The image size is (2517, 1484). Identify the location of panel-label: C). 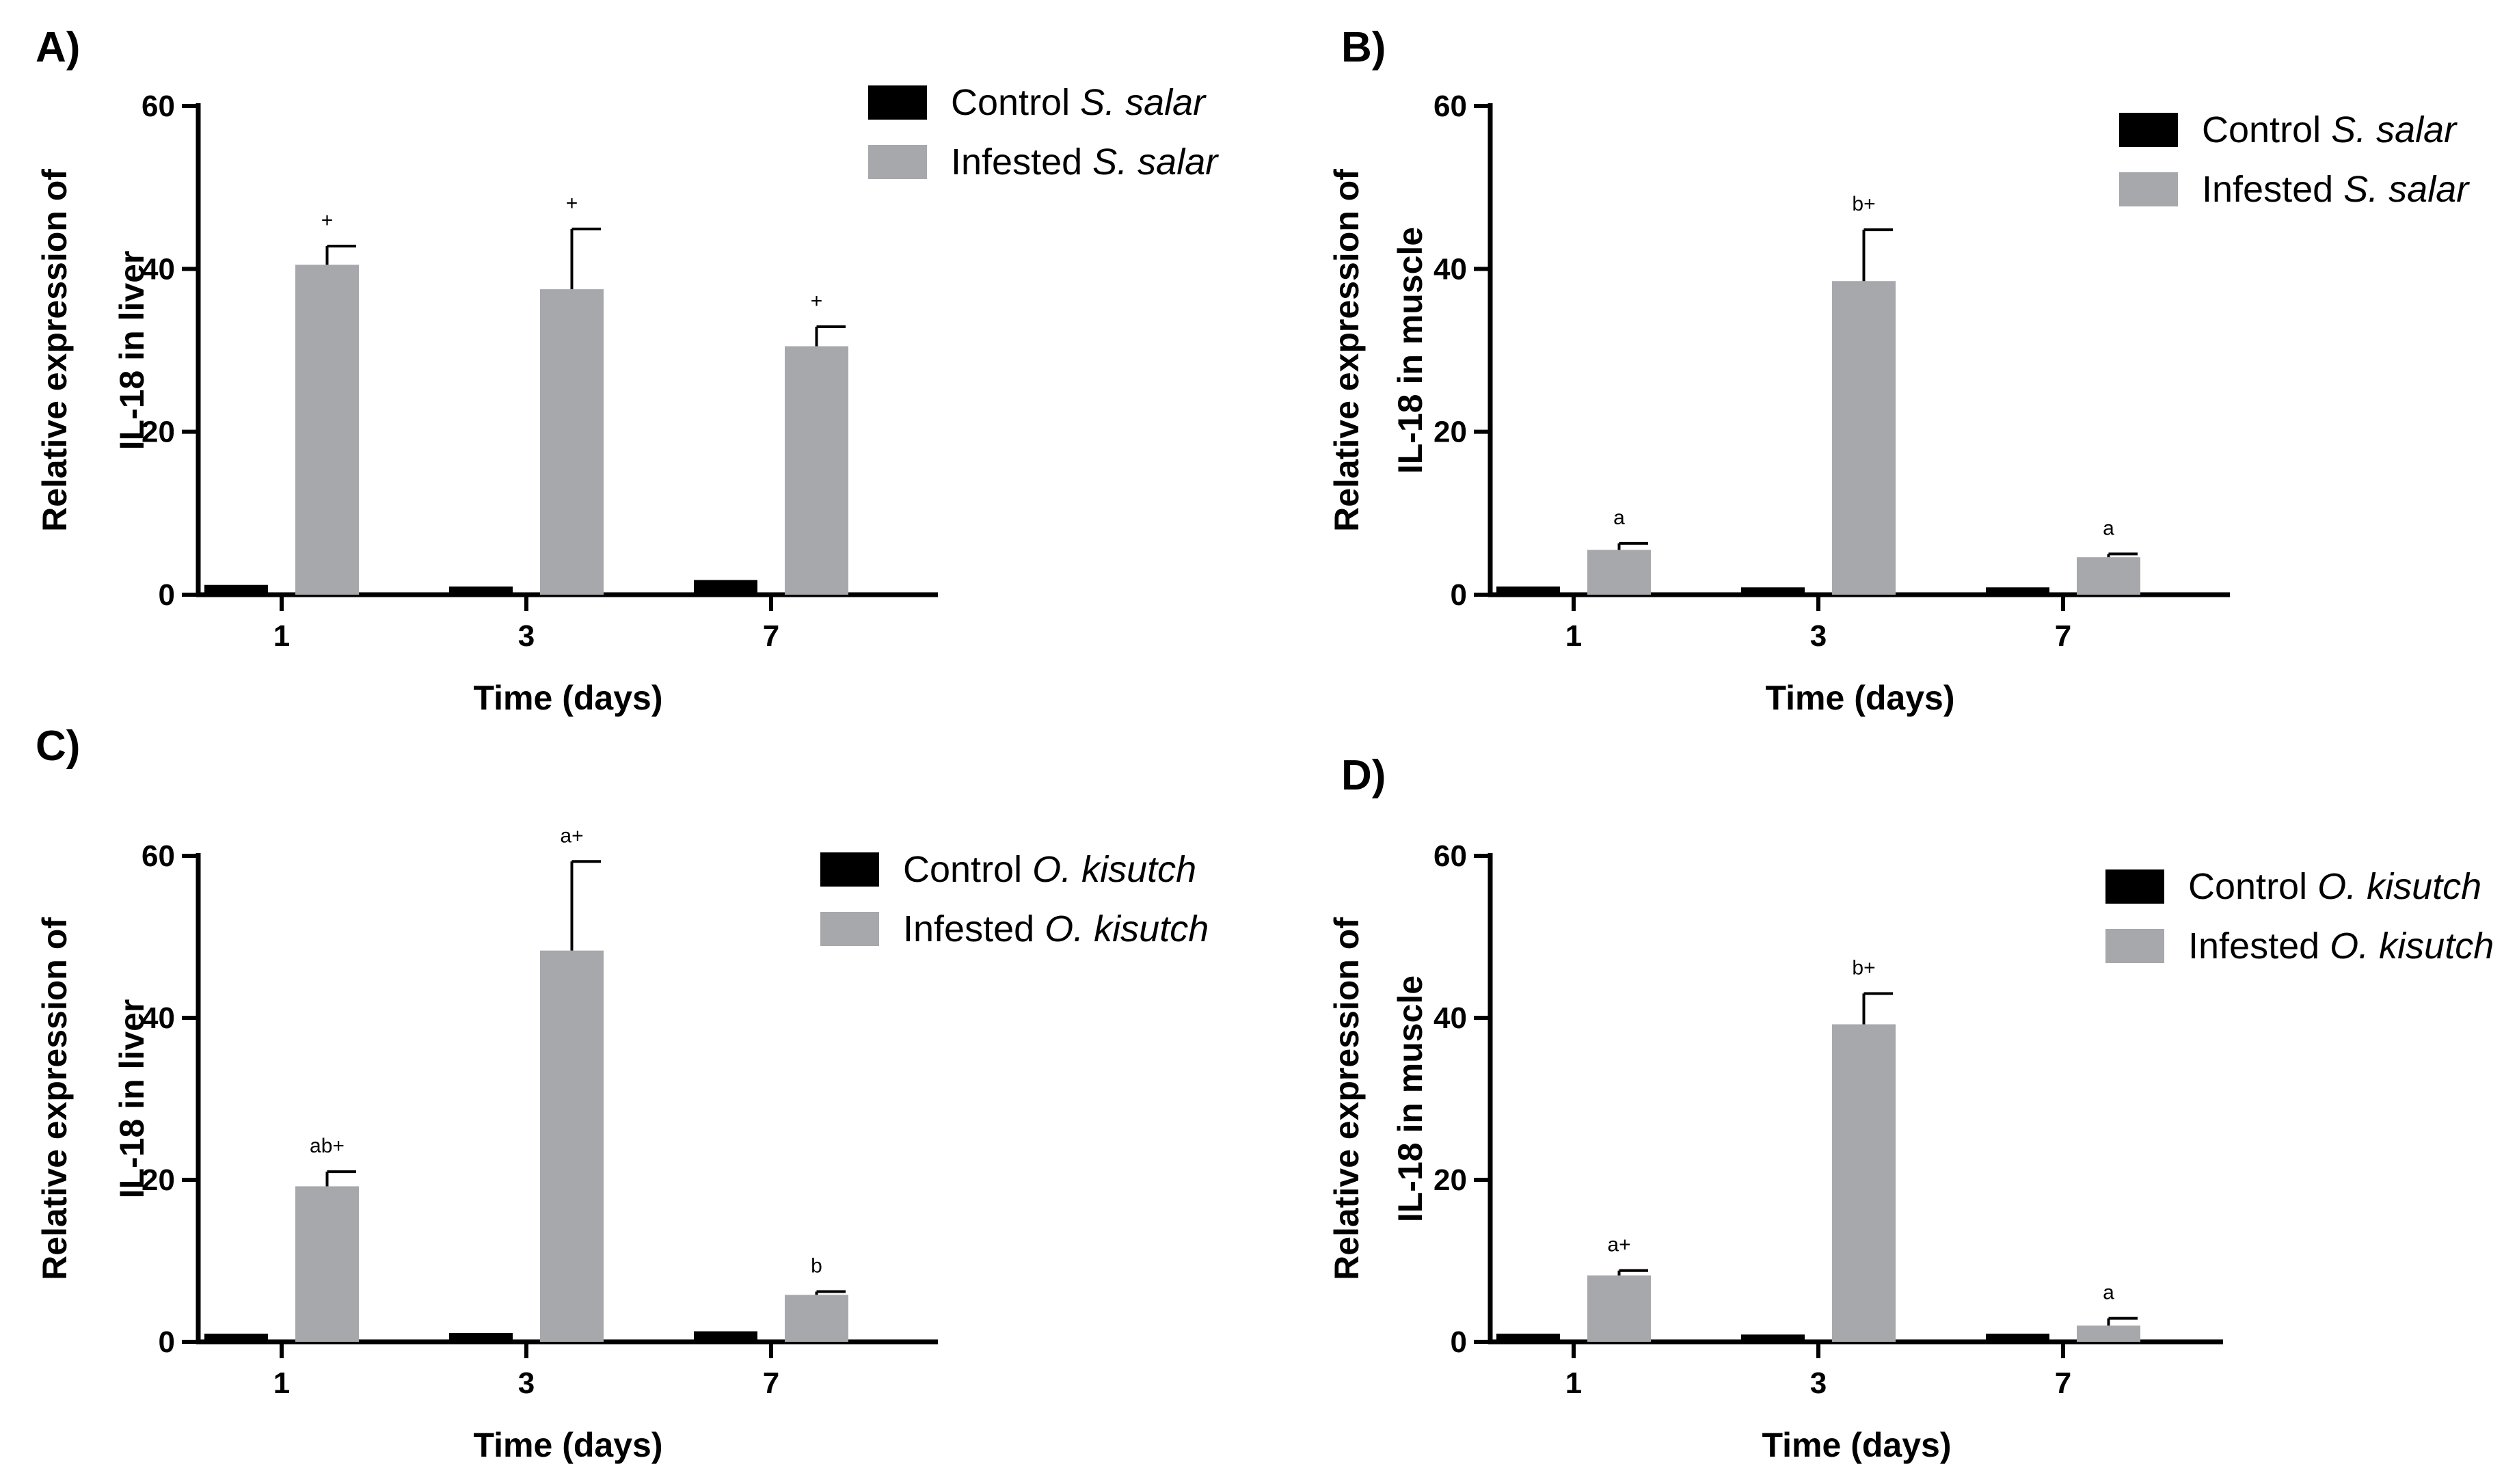
(58, 747).